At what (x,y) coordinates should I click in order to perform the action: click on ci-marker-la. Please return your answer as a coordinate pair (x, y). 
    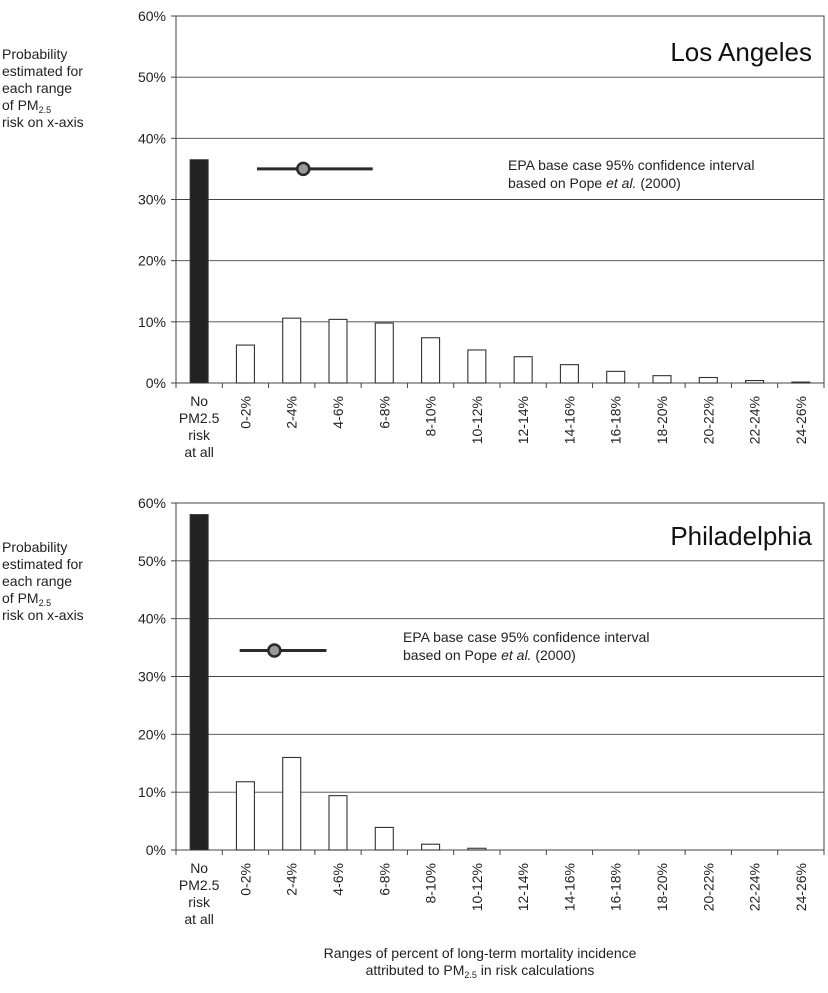
    Looking at the image, I should click on (303, 169).